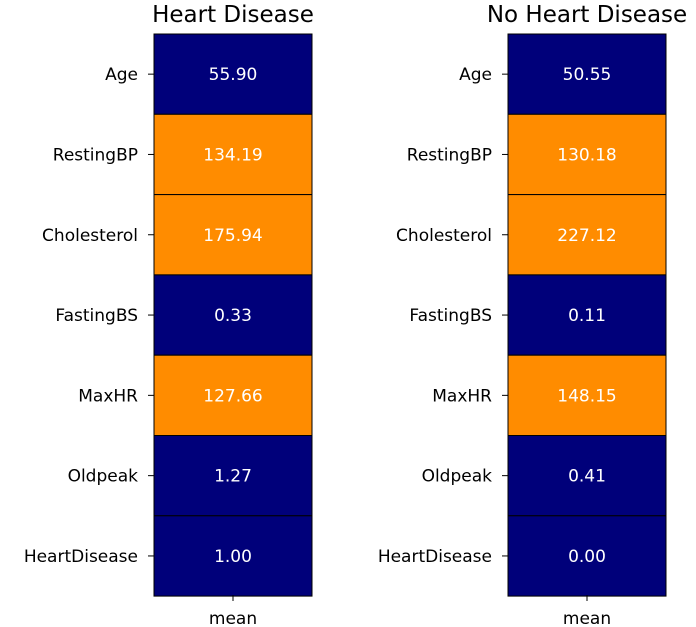 The image size is (696, 627). I want to click on no-heart-disease-cell-fastingbs, so click(587, 315).